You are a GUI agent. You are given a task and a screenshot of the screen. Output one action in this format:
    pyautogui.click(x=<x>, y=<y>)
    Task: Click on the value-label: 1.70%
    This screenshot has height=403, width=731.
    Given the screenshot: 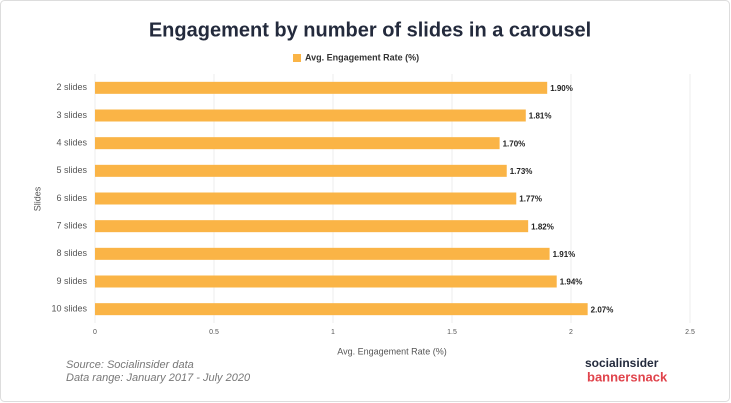 What is the action you would take?
    pyautogui.click(x=514, y=143)
    